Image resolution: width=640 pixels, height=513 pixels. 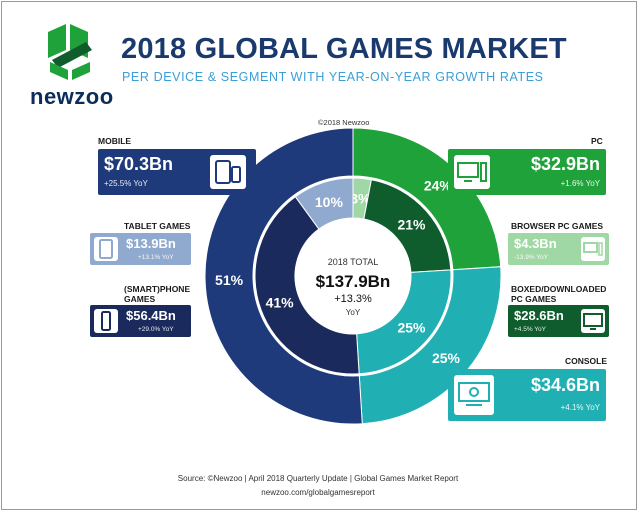 What do you see at coordinates (72, 96) in the screenshot?
I see `brand-name: newzoo` at bounding box center [72, 96].